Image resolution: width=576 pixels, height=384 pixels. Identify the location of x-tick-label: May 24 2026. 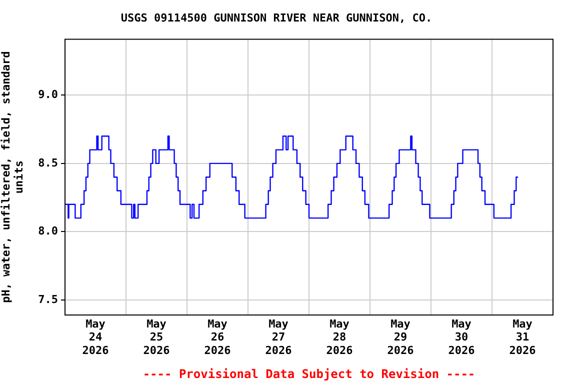
(96, 337).